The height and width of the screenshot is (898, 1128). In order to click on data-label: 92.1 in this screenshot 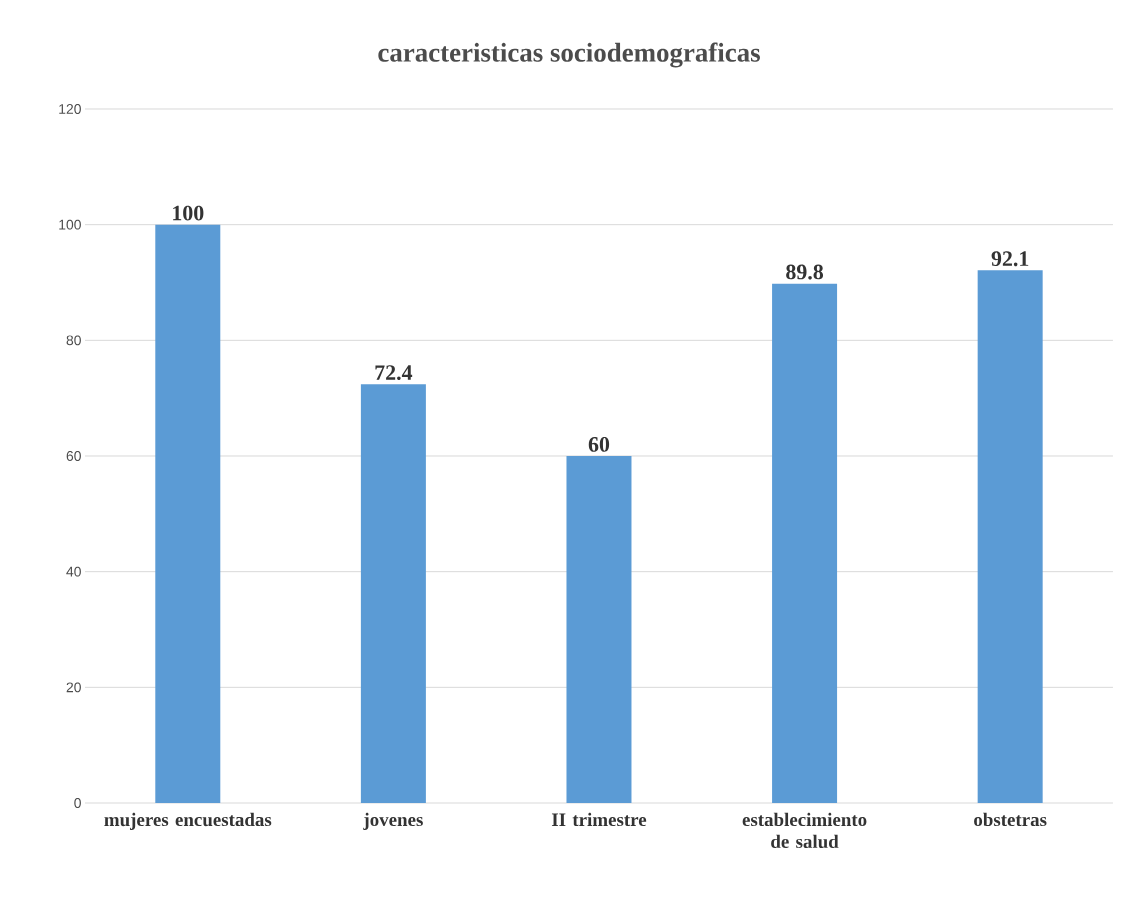, I will do `click(1010, 259)`.